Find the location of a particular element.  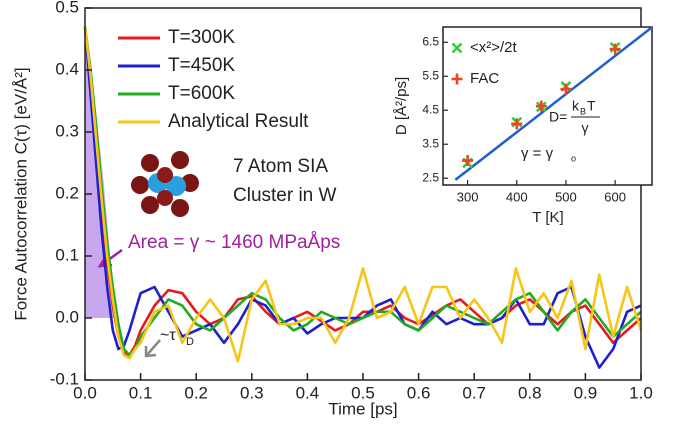

inset-x-label: T [K] is located at coordinates (547, 217).